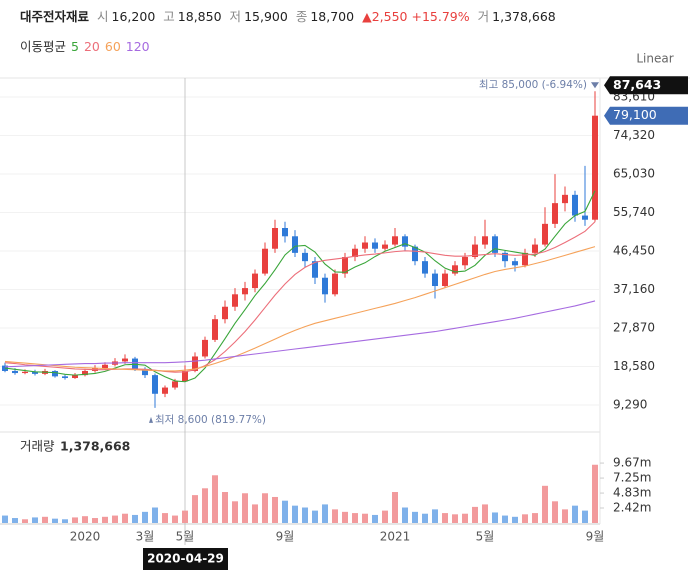 This screenshot has height=572, width=690. Describe the element at coordinates (634, 135) in the screenshot. I see `y-tick-label: 74,320` at that location.